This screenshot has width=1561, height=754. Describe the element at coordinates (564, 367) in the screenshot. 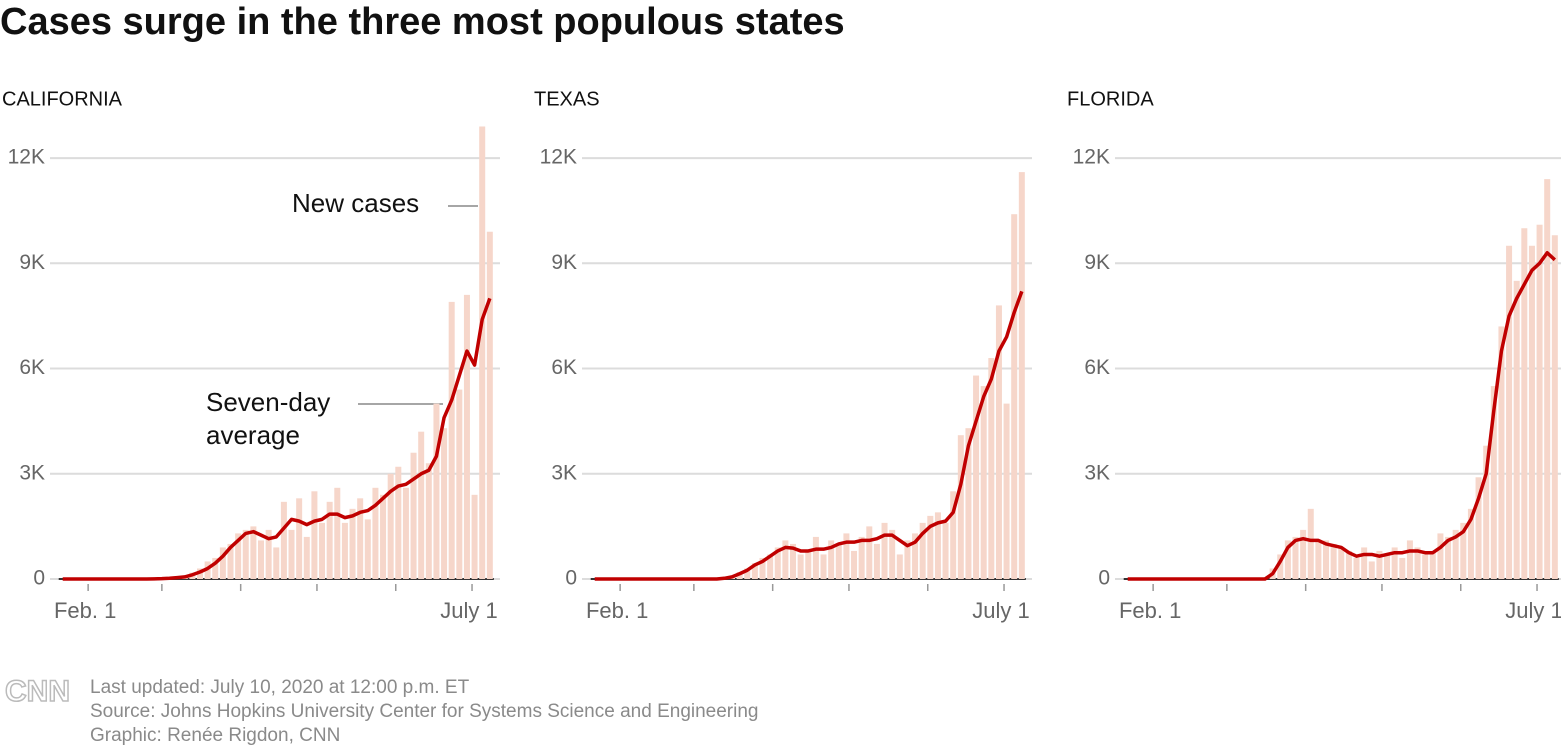

I see `y-tick-label: 6K` at that location.